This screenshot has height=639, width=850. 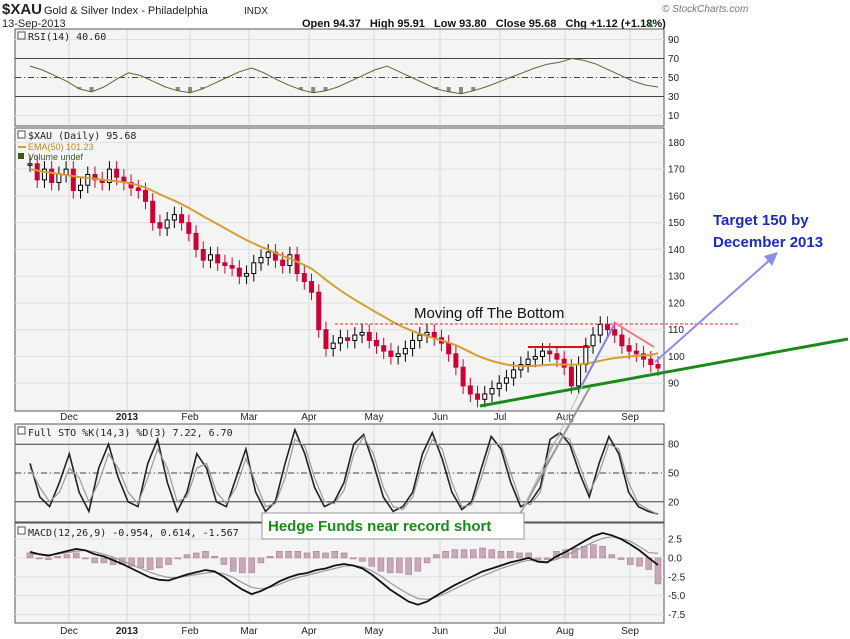 I want to click on rsi-layer, so click(x=339, y=77).